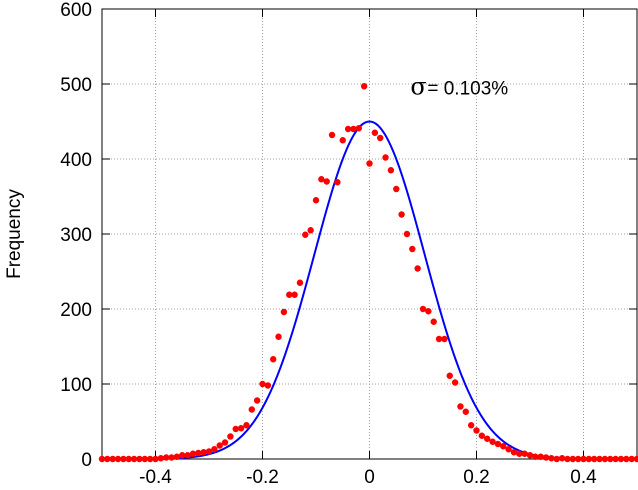 The width and height of the screenshot is (638, 490). What do you see at coordinates (14, 234) in the screenshot?
I see `y-axis-label: Frequency` at bounding box center [14, 234].